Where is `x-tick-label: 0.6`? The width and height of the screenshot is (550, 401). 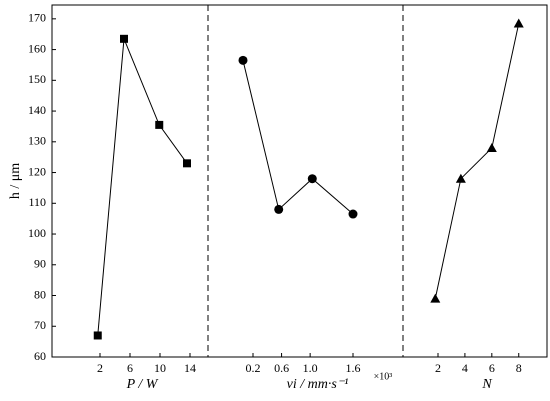 x-tick-label: 0.6 is located at coordinates (281, 368).